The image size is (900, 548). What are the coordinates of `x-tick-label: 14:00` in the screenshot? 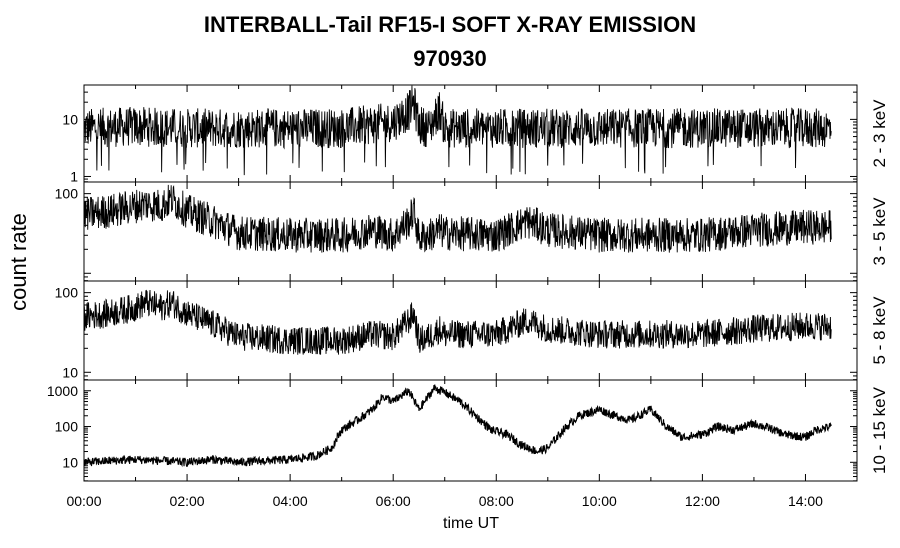 It's located at (805, 501).